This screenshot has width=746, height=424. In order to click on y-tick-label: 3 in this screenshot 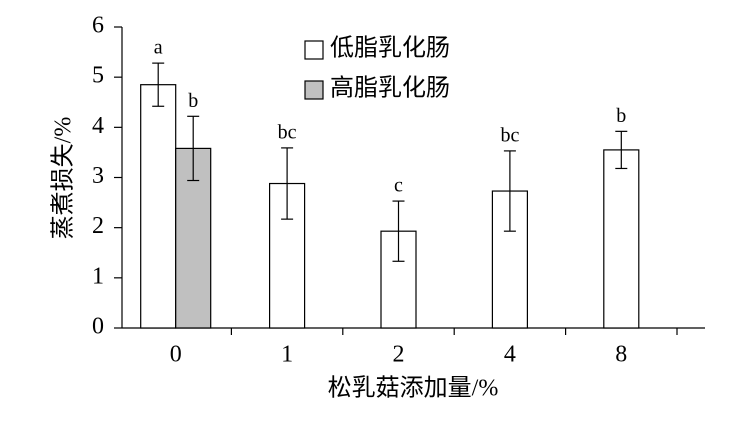, I will do `click(98, 176)`.